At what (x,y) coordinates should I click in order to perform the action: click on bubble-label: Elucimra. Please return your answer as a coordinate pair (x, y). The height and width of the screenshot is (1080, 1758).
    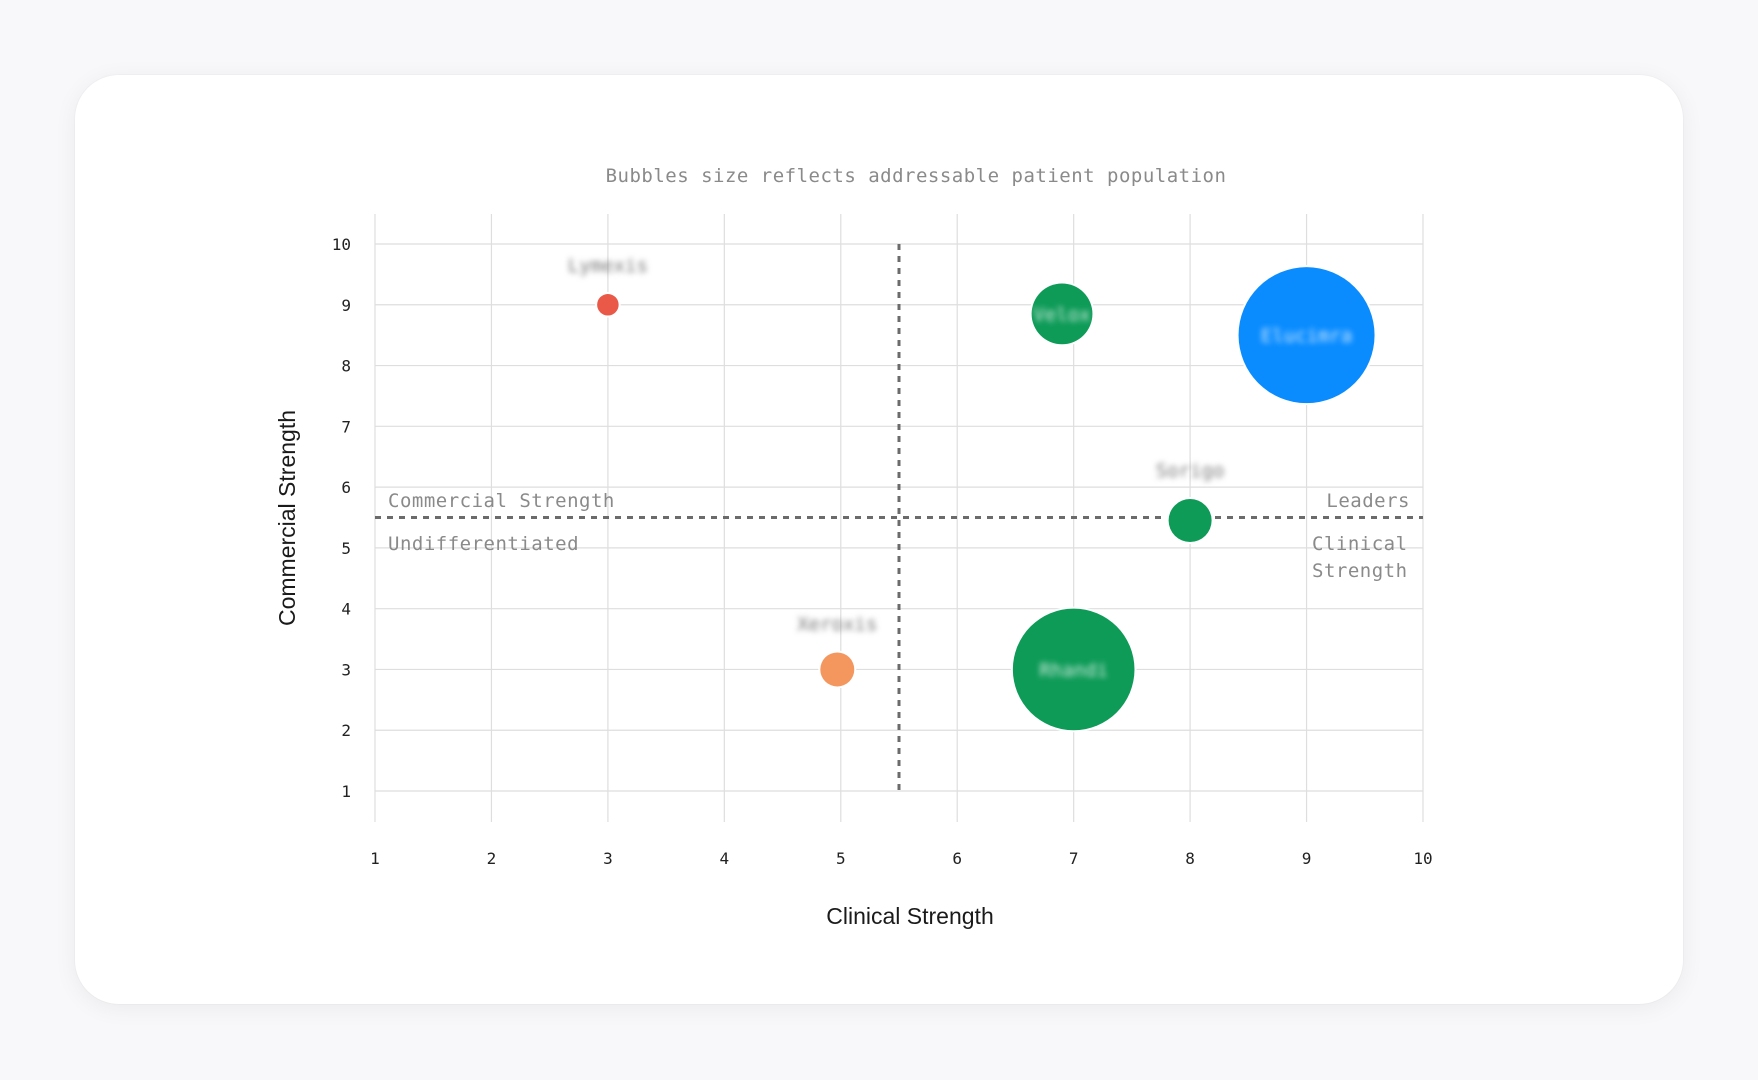
    Looking at the image, I should click on (1307, 336).